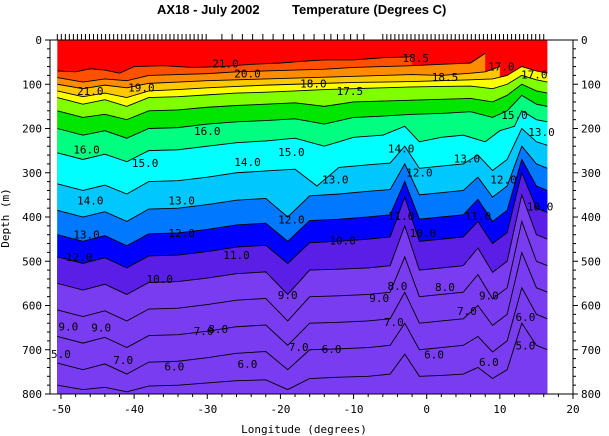 The image size is (609, 436). Describe the element at coordinates (32, 306) in the screenshot. I see `y-tick-label-left: 600` at that location.